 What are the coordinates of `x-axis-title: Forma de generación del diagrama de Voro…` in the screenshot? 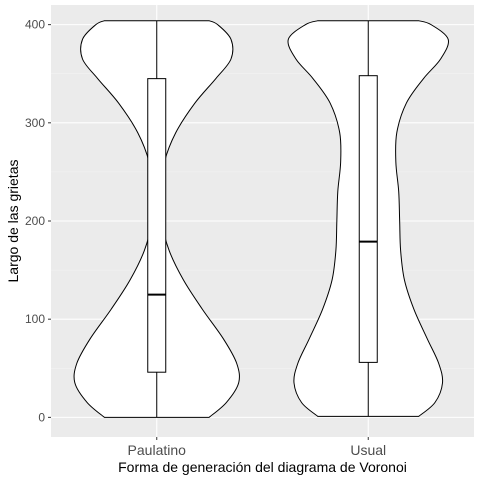 It's located at (262, 467).